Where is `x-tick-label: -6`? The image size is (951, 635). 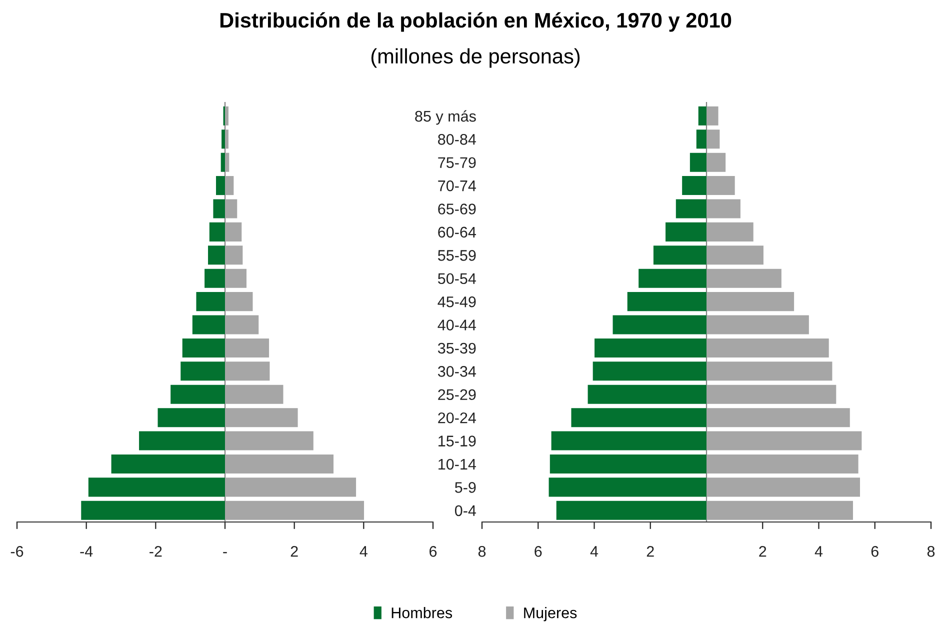 x-tick-label: -6 is located at coordinates (17, 551).